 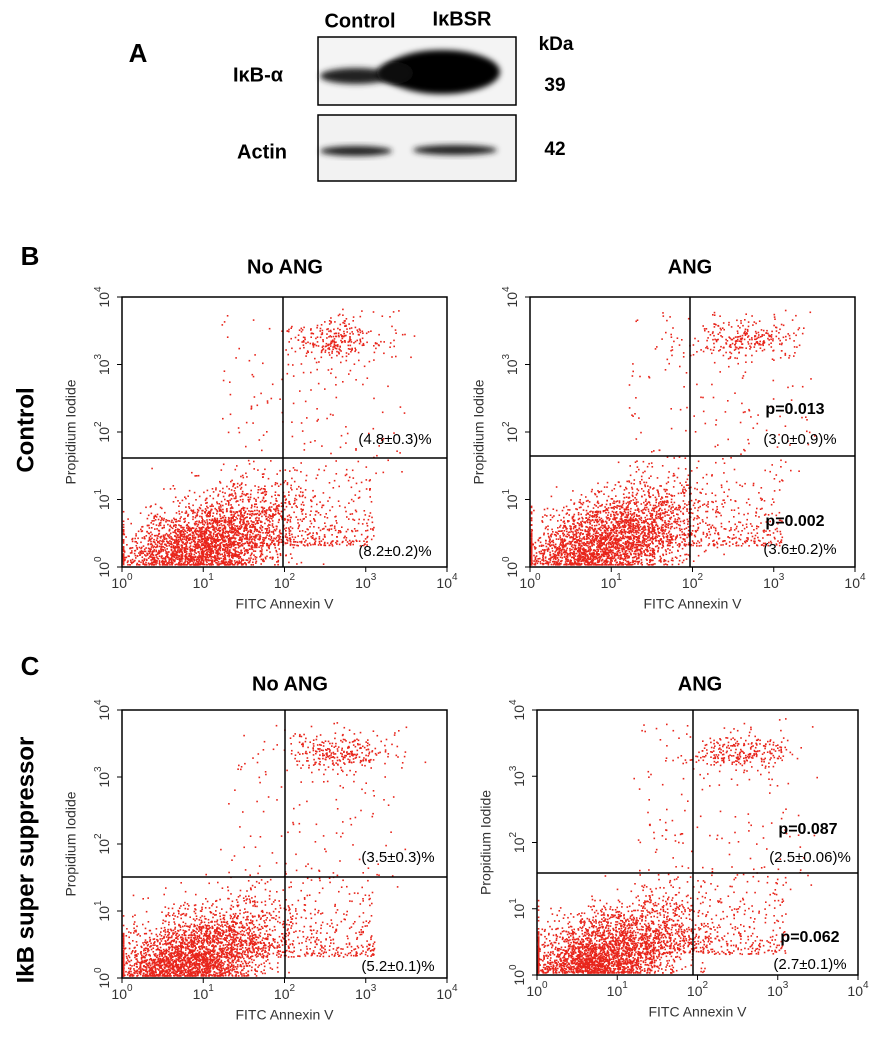 What do you see at coordinates (554, 149) in the screenshot?
I see `size-label: 42` at bounding box center [554, 149].